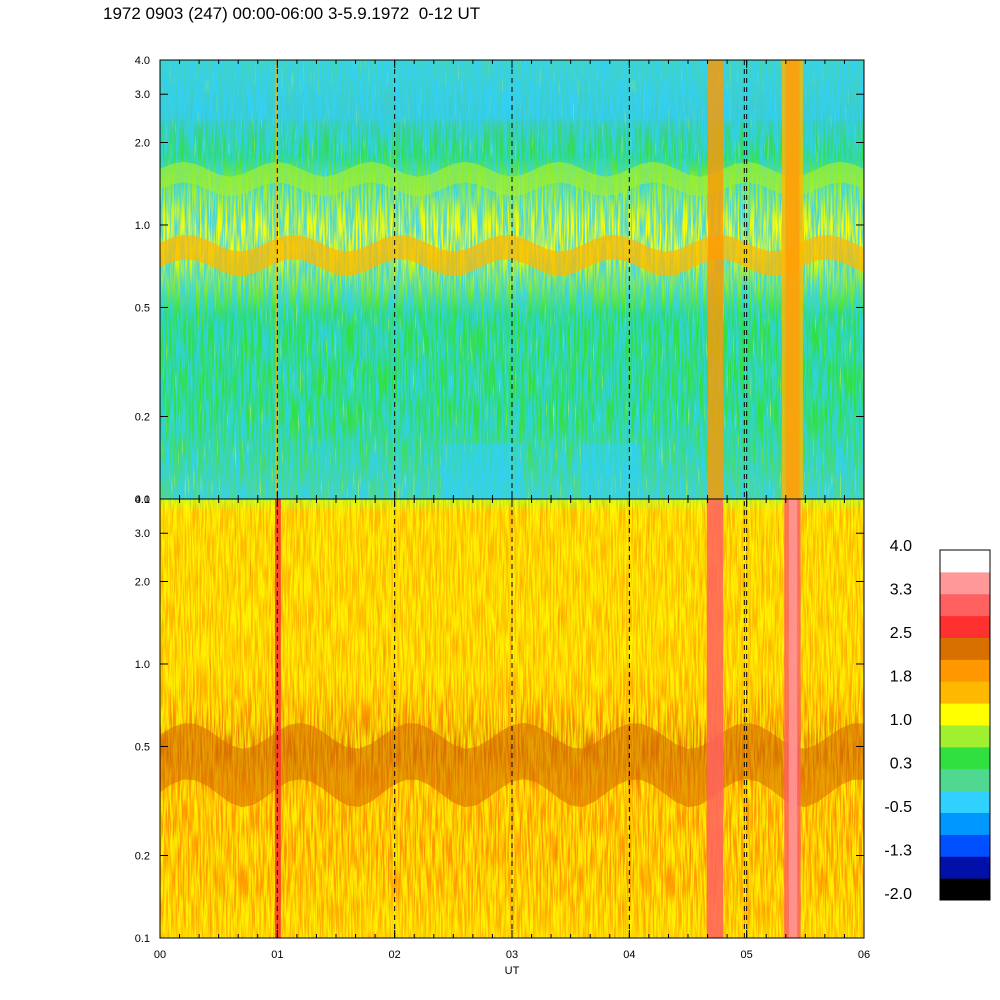  Describe the element at coordinates (965, 758) in the screenshot. I see `colorbar-swatch-green` at that location.